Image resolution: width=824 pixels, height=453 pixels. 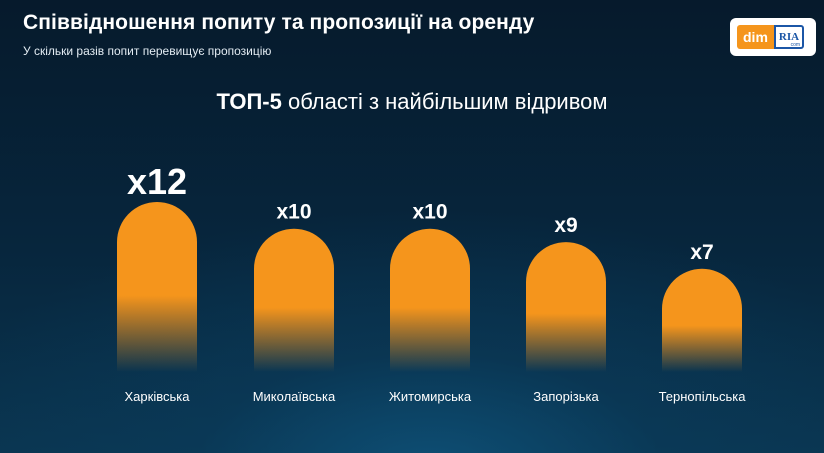 I want to click on logo-ria-label: RIA, so click(x=789, y=37).